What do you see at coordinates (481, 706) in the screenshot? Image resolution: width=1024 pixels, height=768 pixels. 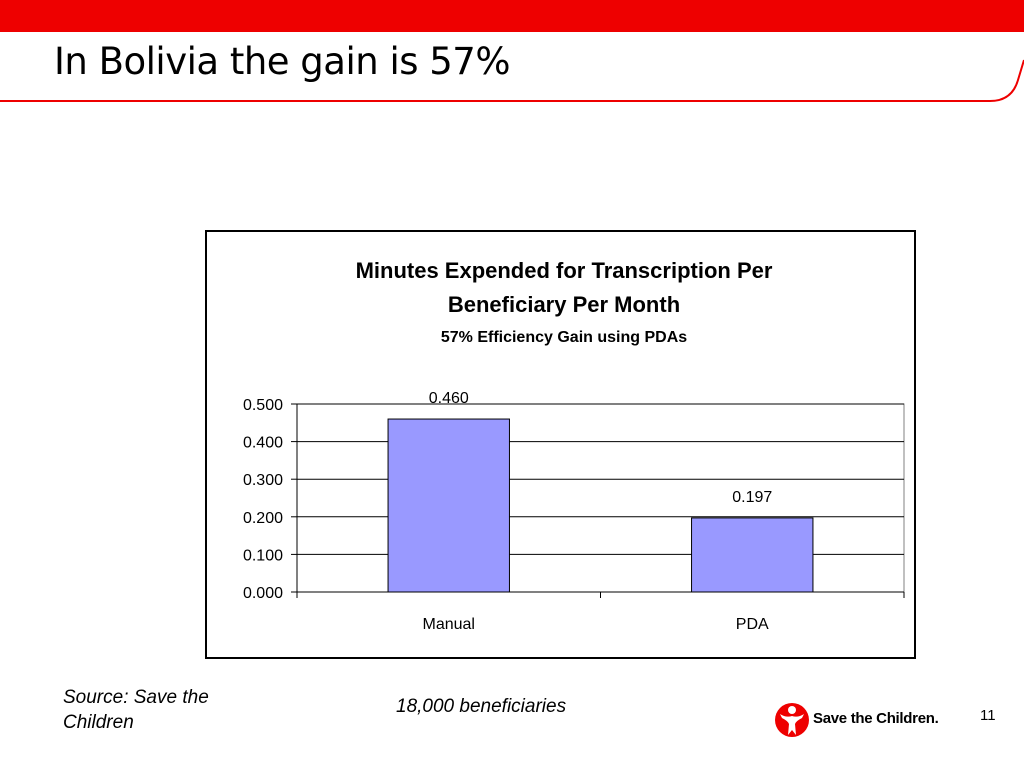 I see `beneficiaries-note: 18,000 beneficiaries` at bounding box center [481, 706].